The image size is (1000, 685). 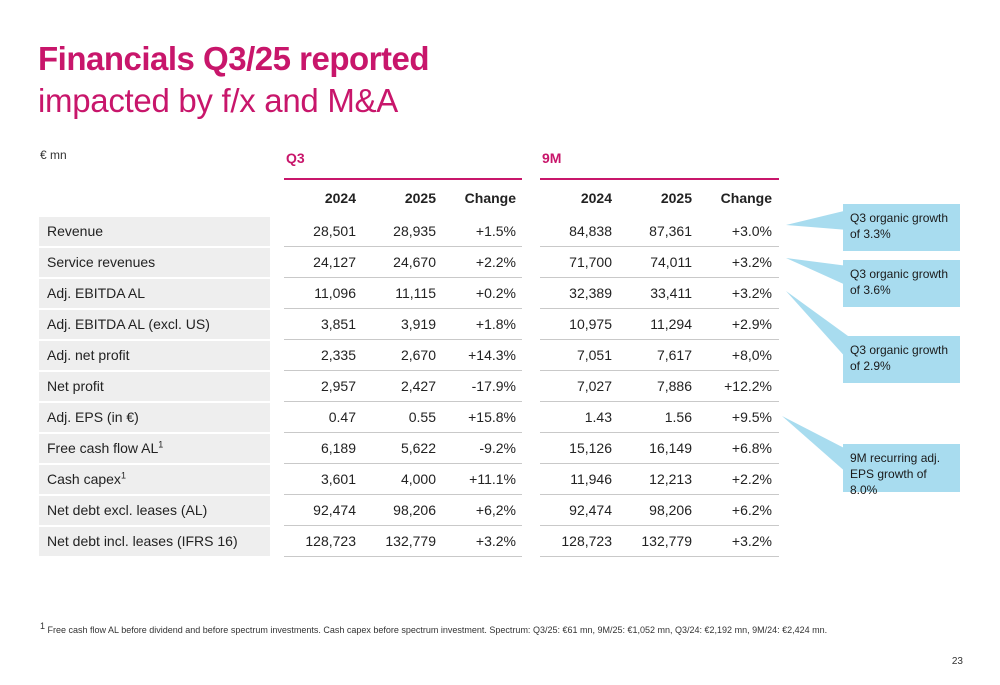 I want to click on cell-m9-change: +2.9%, so click(x=751, y=324).